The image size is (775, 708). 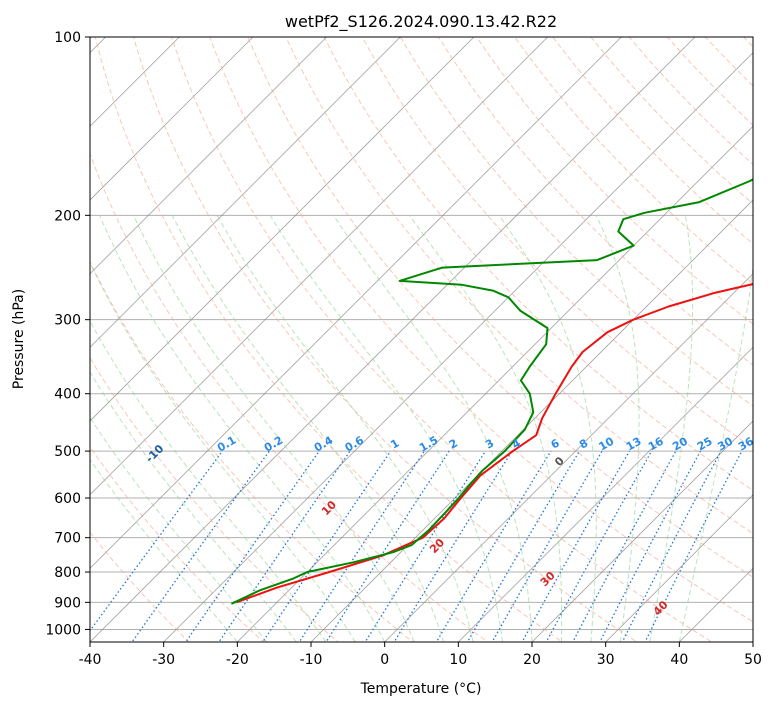 What do you see at coordinates (311, 660) in the screenshot?
I see `x-tick-label: -10` at bounding box center [311, 660].